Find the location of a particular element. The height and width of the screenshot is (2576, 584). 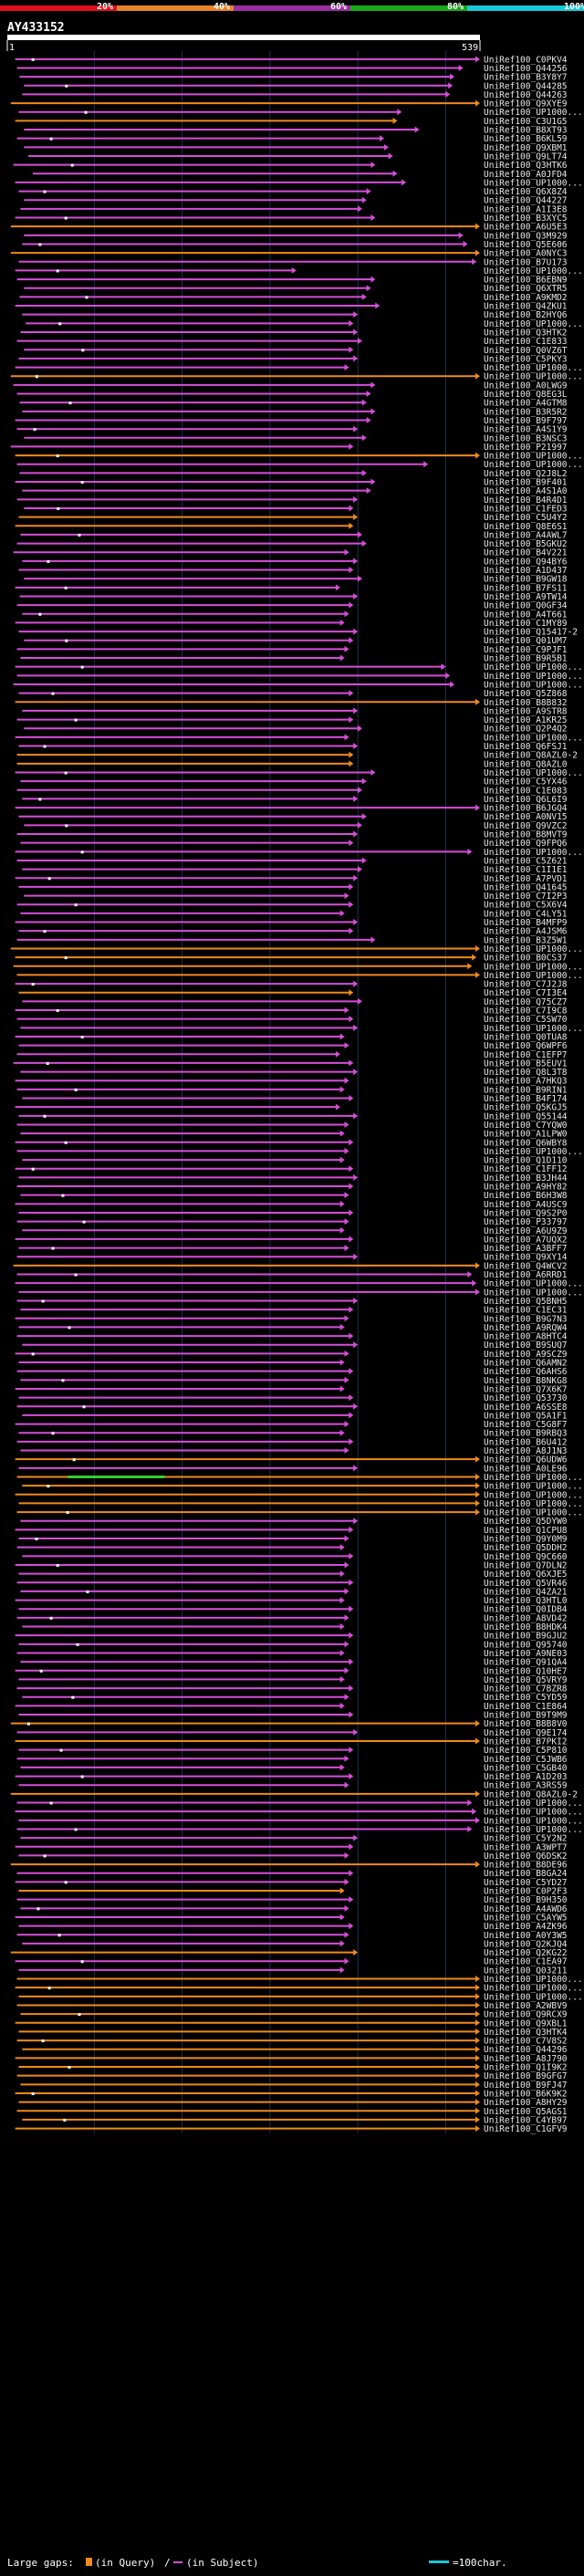

hit-label: UniRef100_A4GTM8 is located at coordinates (526, 404).